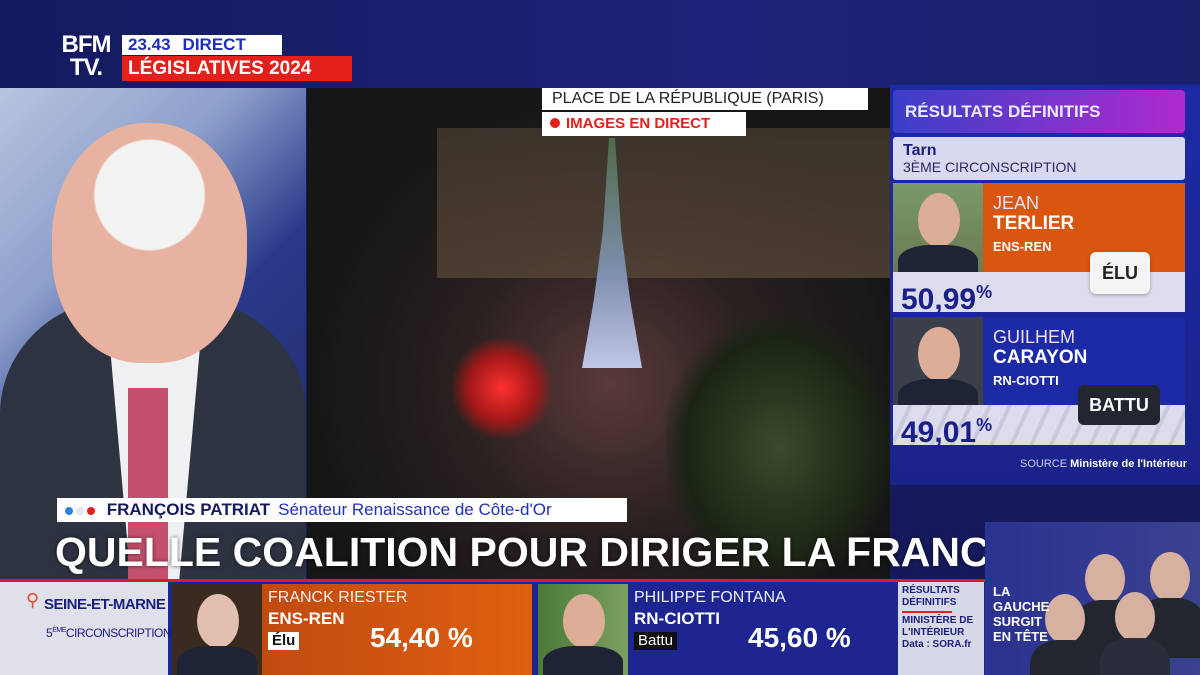 The image size is (1200, 675). I want to click on department-name: Tarn, so click(920, 150).